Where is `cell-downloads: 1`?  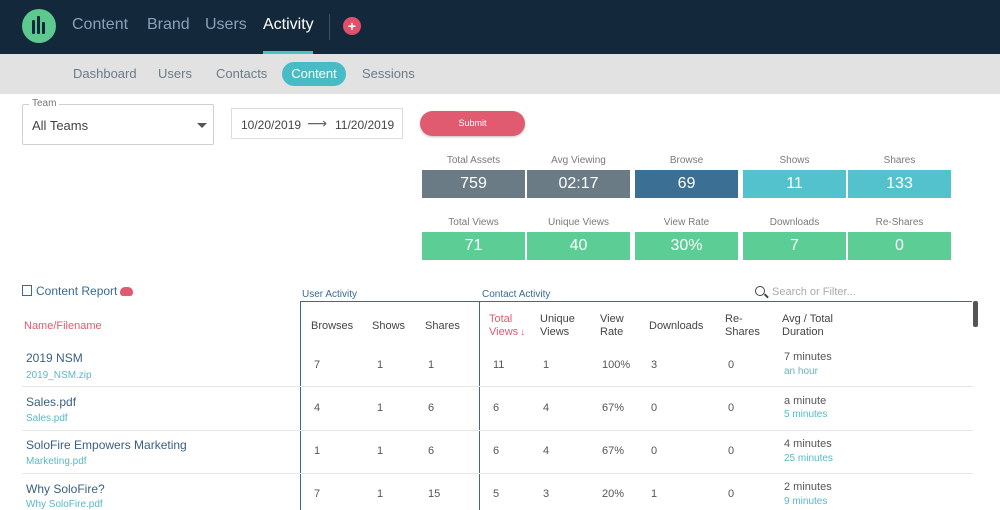
cell-downloads: 1 is located at coordinates (654, 494).